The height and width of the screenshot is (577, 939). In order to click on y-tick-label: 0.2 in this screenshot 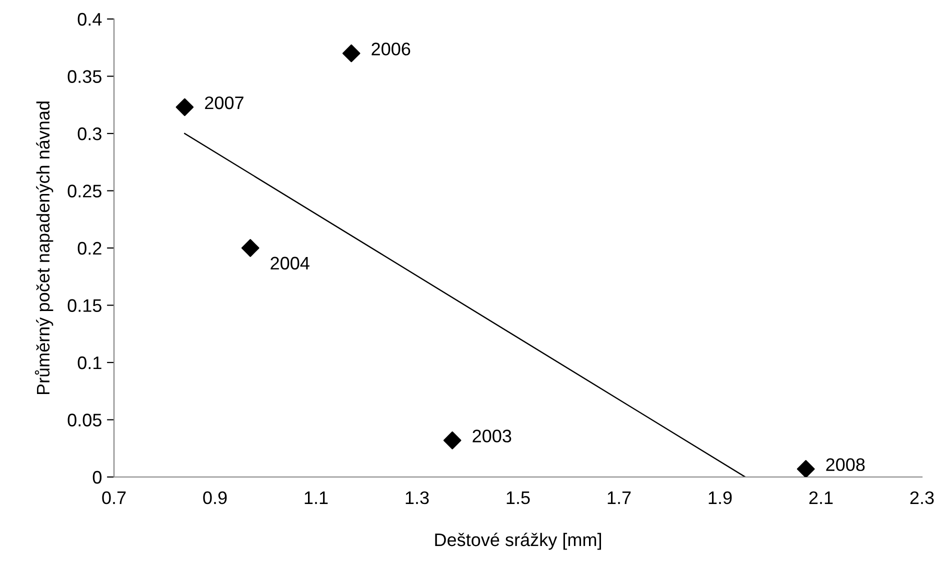, I will do `click(90, 248)`.